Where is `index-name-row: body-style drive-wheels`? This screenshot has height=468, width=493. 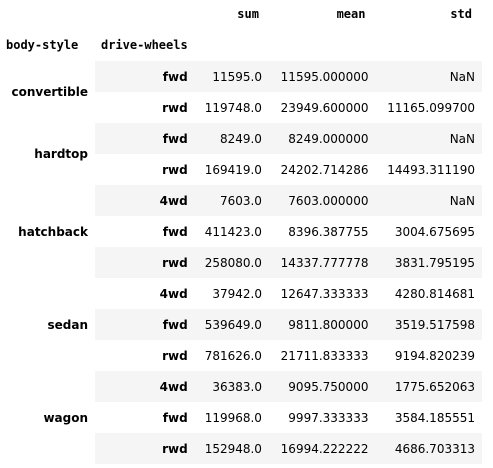
index-name-row: body-style drive-wheels is located at coordinates (241, 44).